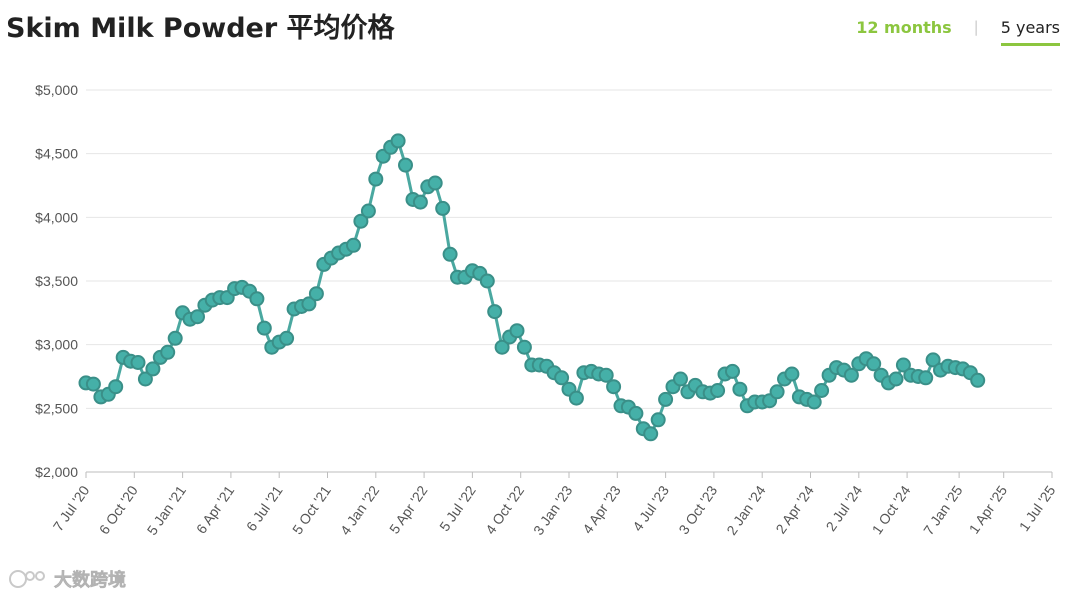 Image resolution: width=1080 pixels, height=600 pixels. What do you see at coordinates (56, 408) in the screenshot?
I see `y-tick-label: $2,500` at bounding box center [56, 408].